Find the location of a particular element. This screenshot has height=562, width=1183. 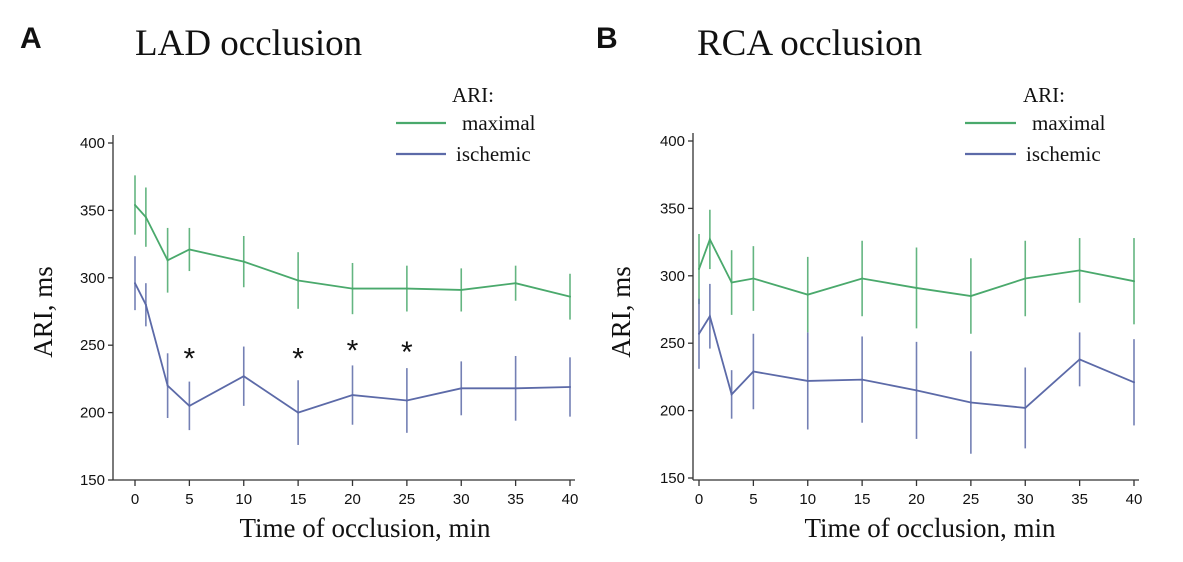

p0-x-tick-label: 15 is located at coordinates (298, 499).